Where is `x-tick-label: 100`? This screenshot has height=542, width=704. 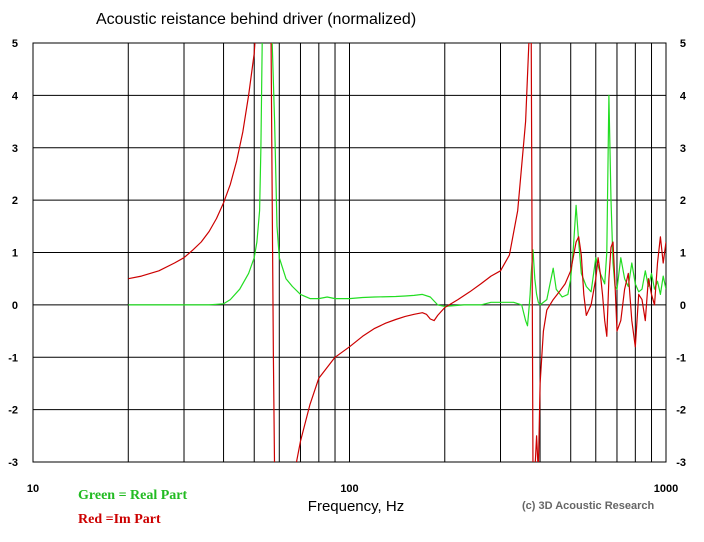 x-tick-label: 100 is located at coordinates (349, 489).